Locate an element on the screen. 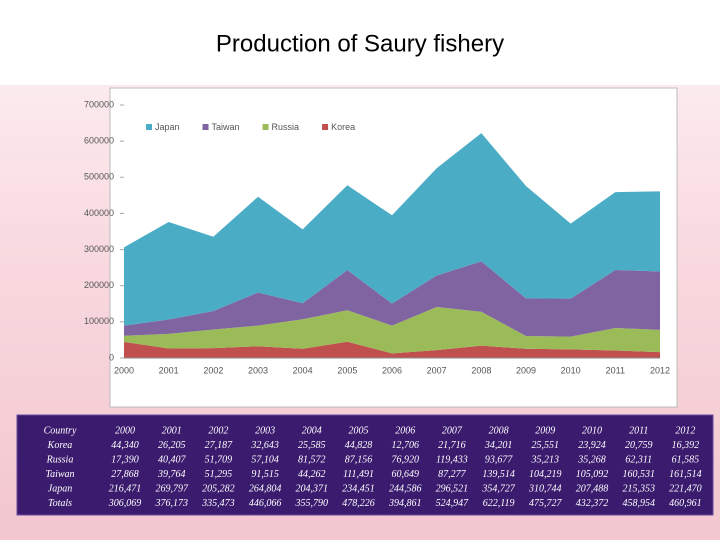 Image resolution: width=720 pixels, height=545 pixels. table-cell: 35,213 is located at coordinates (545, 459).